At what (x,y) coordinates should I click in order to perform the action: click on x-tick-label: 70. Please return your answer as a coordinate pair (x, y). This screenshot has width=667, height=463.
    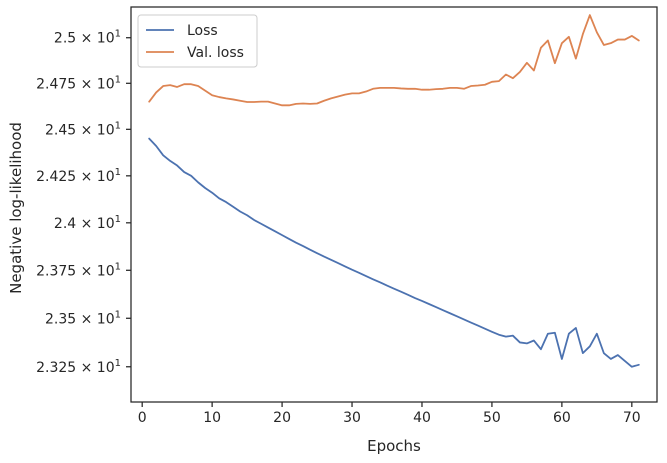
    Looking at the image, I should click on (632, 418).